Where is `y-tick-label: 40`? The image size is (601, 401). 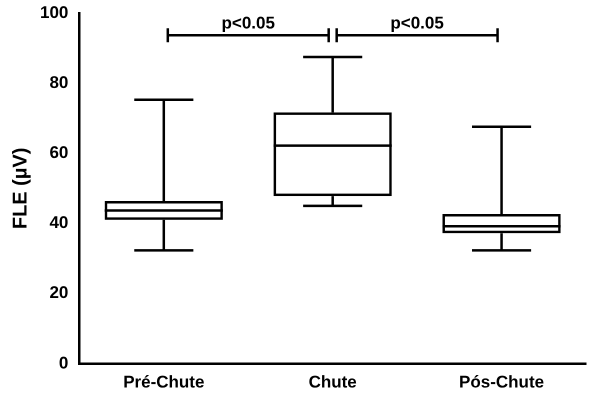
y-tick-label: 40 is located at coordinates (58, 222).